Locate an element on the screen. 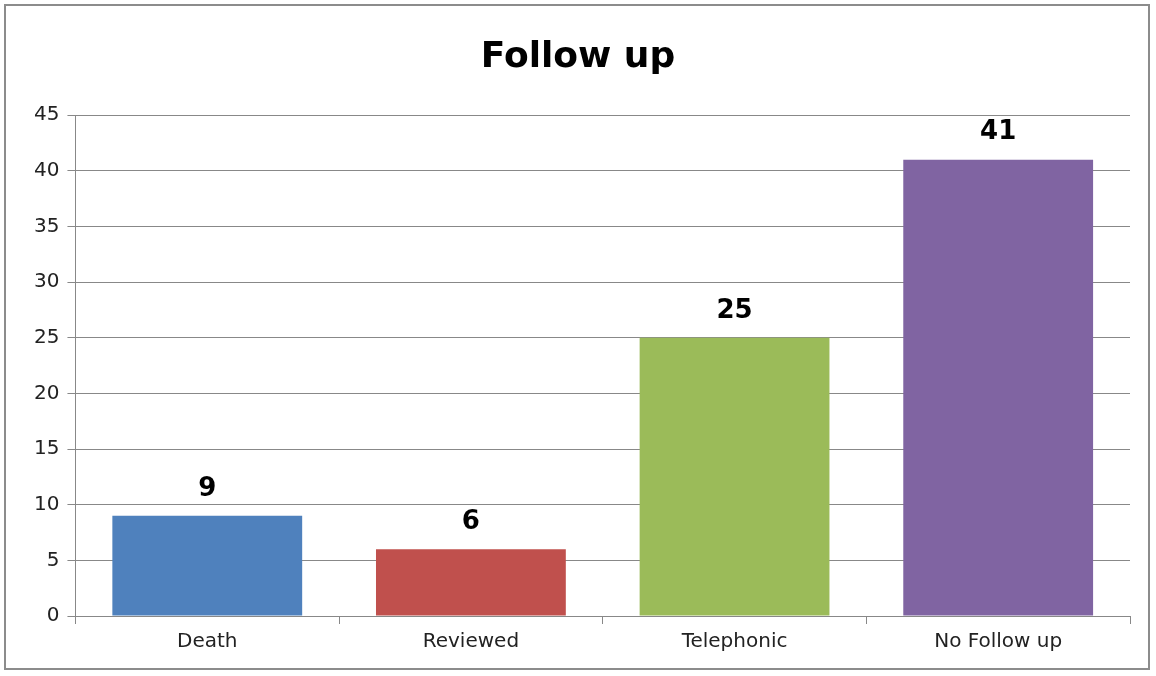 The image size is (1156, 676). y-tick-label: 25 is located at coordinates (47, 335).